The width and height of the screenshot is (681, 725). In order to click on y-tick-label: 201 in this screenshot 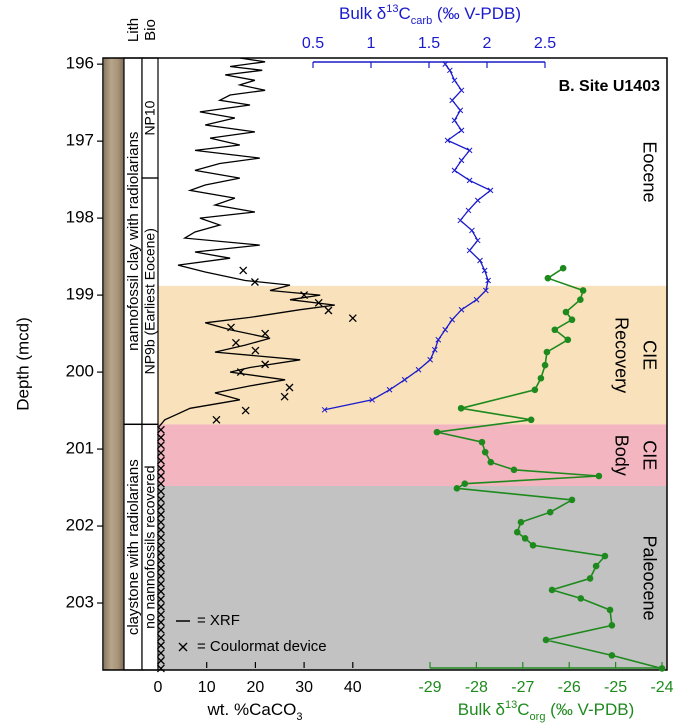, I will do `click(80, 448)`.